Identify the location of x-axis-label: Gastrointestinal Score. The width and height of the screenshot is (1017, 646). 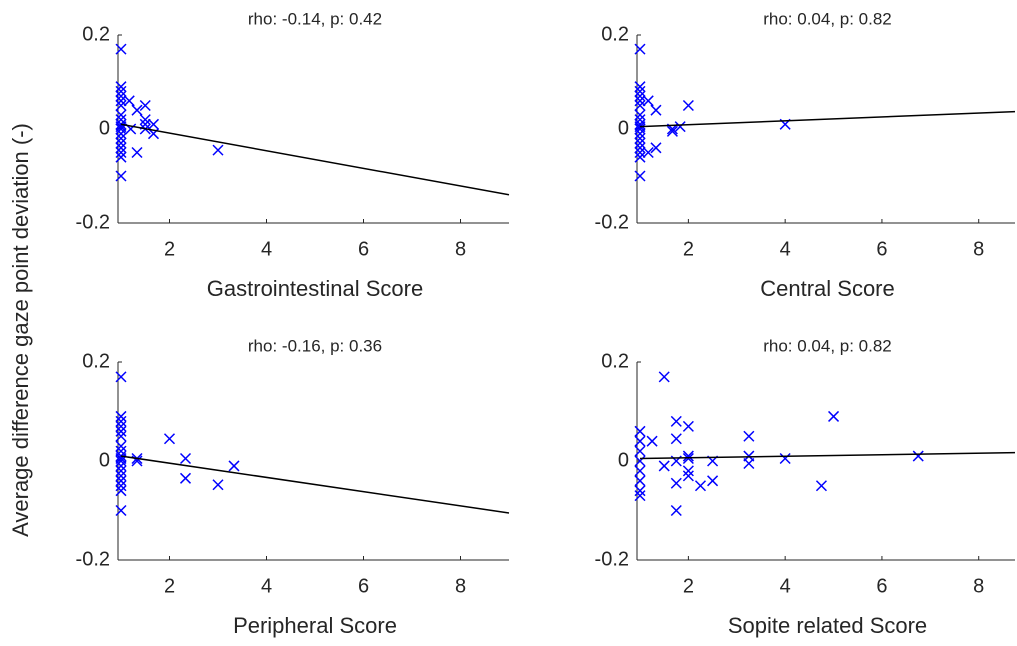
(315, 288).